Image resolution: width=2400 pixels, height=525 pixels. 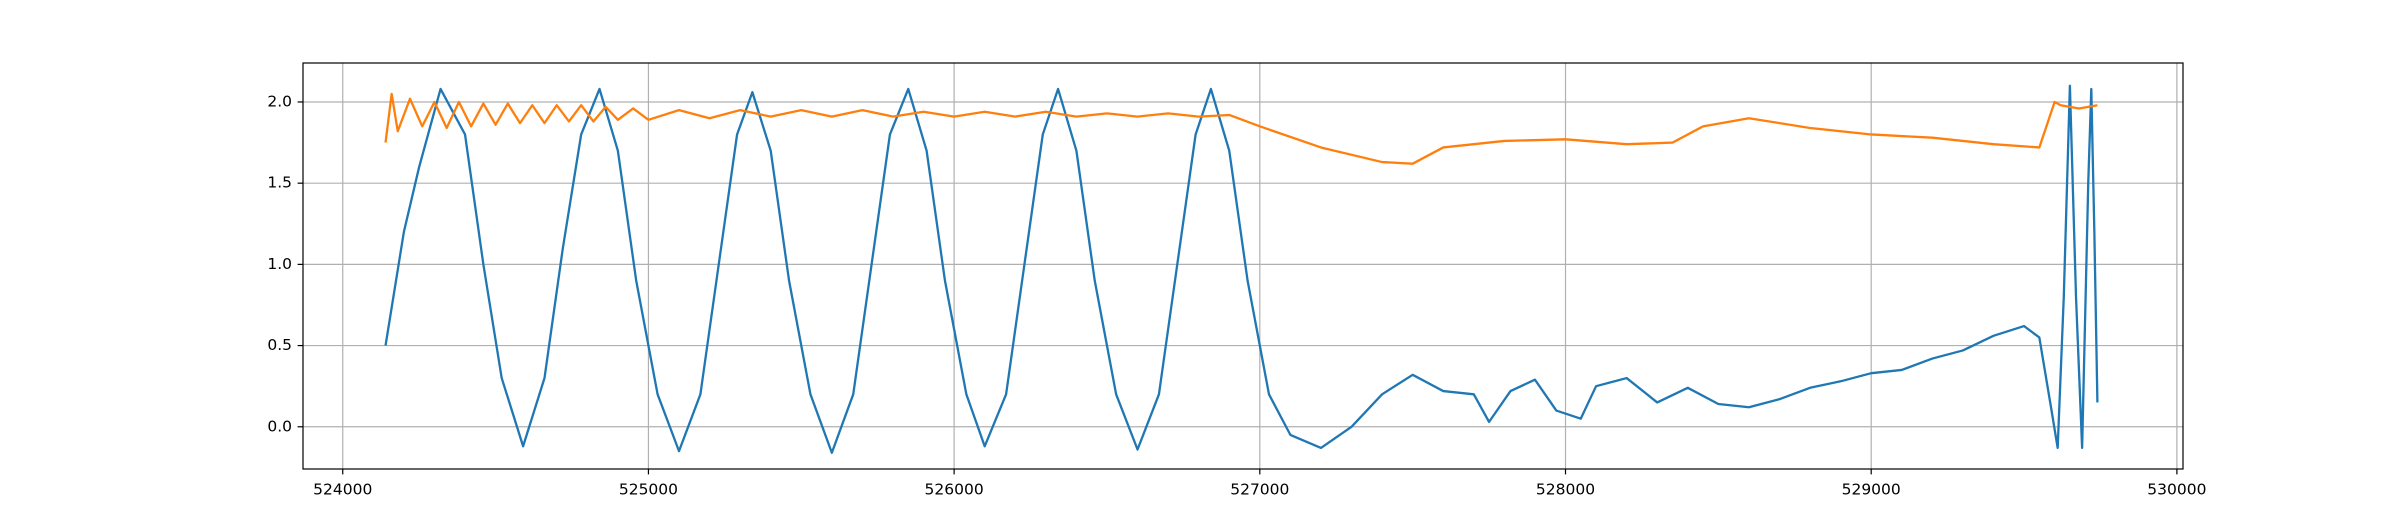 I want to click on data-line, so click(x=1241, y=128).